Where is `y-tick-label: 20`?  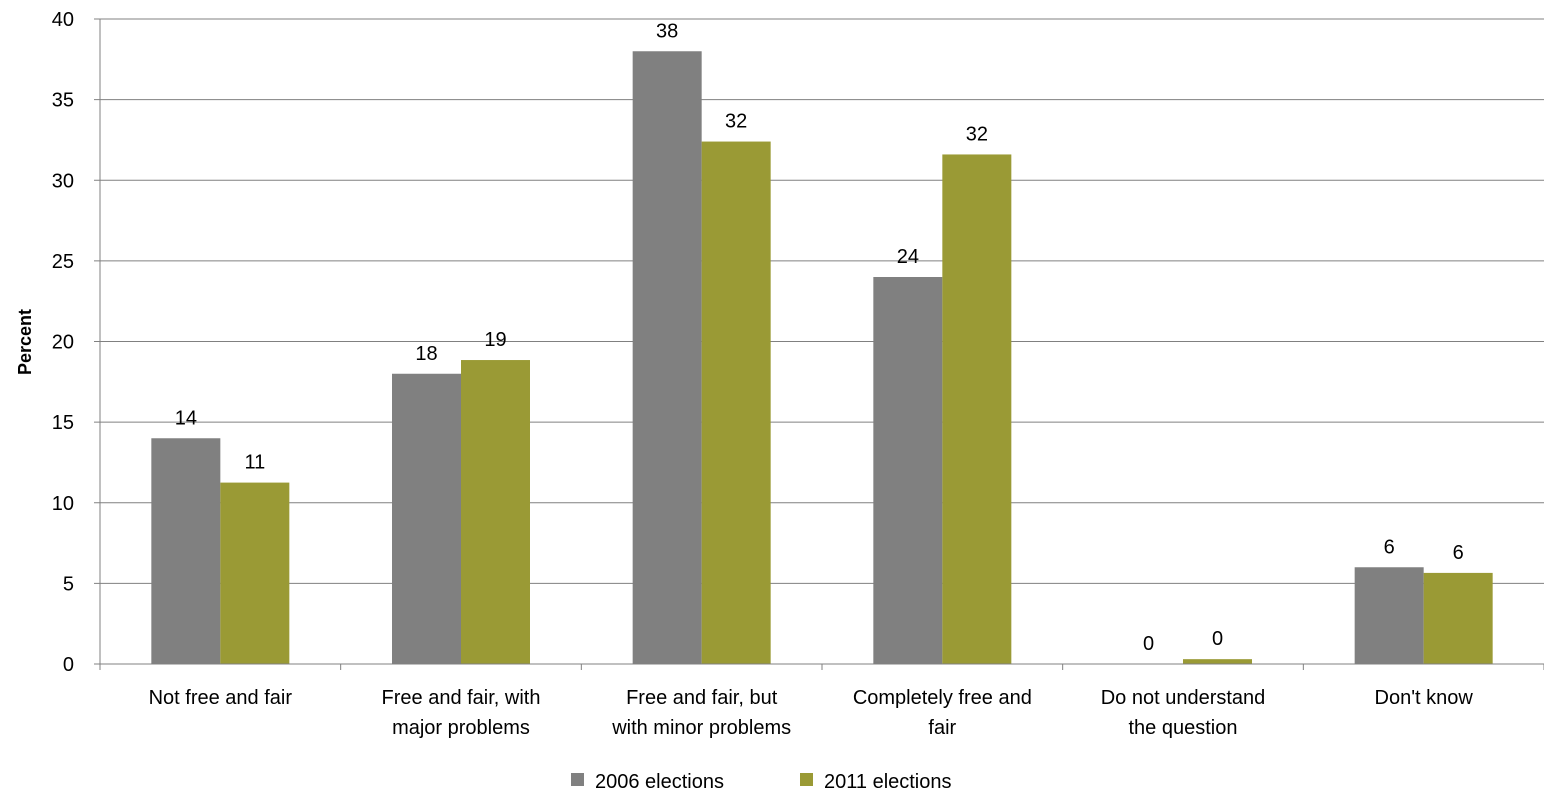 y-tick-label: 20 is located at coordinates (63, 343).